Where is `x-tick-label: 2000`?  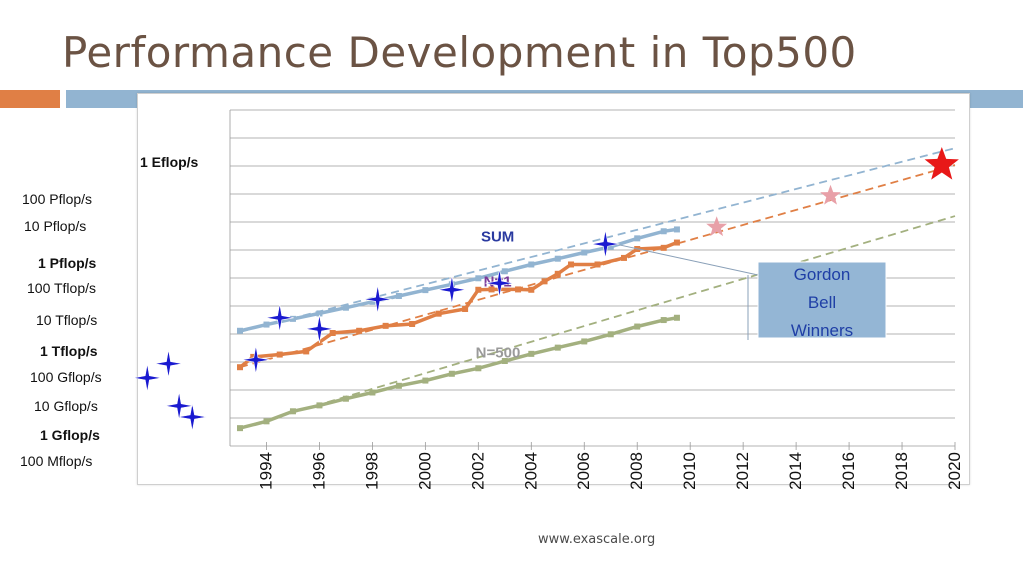 x-tick-label: 2000 is located at coordinates (424, 471).